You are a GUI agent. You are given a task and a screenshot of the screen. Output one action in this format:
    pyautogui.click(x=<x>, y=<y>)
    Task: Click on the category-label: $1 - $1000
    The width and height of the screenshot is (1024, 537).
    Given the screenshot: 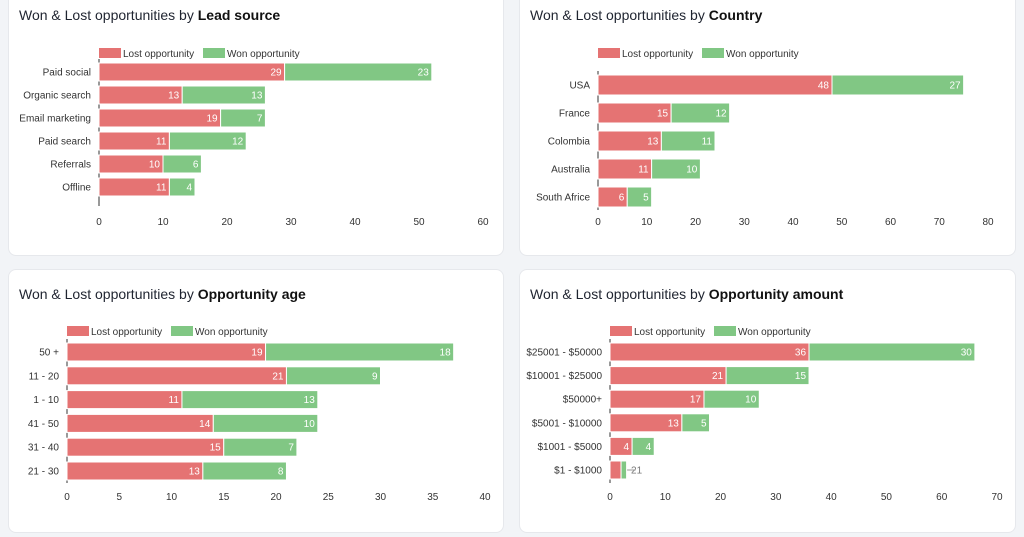 What is the action you would take?
    pyautogui.click(x=578, y=471)
    